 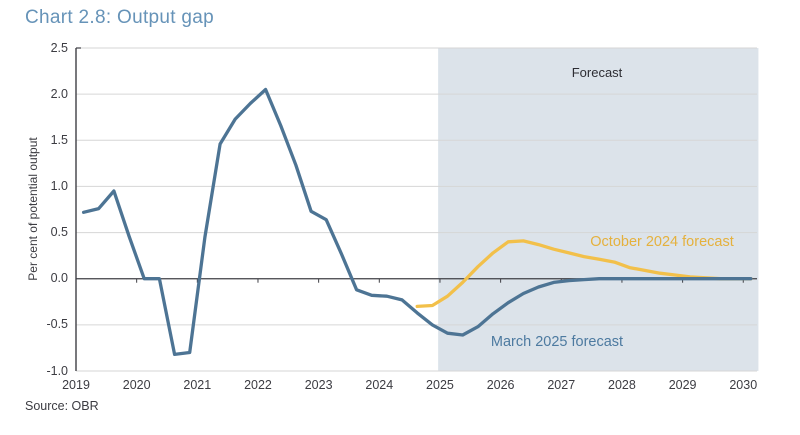 What do you see at coordinates (136, 385) in the screenshot?
I see `x-tick-label: 2020` at bounding box center [136, 385].